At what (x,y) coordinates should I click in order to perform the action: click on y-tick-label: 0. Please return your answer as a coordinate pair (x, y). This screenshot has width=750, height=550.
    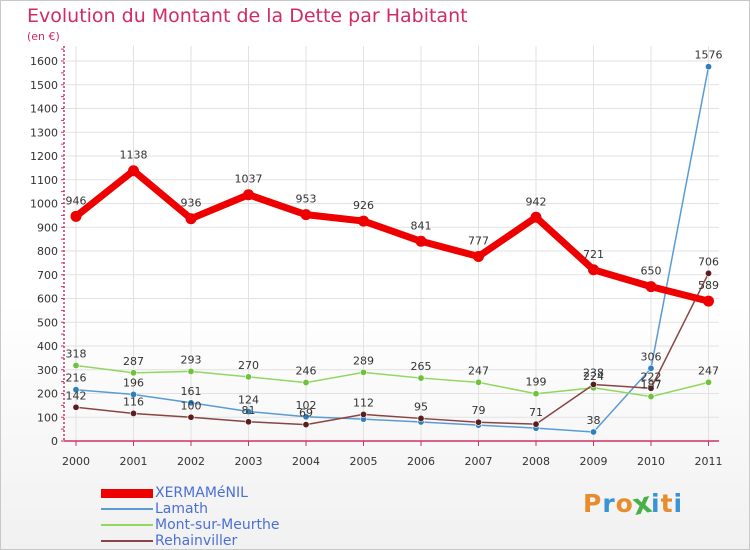
    Looking at the image, I should click on (54, 441).